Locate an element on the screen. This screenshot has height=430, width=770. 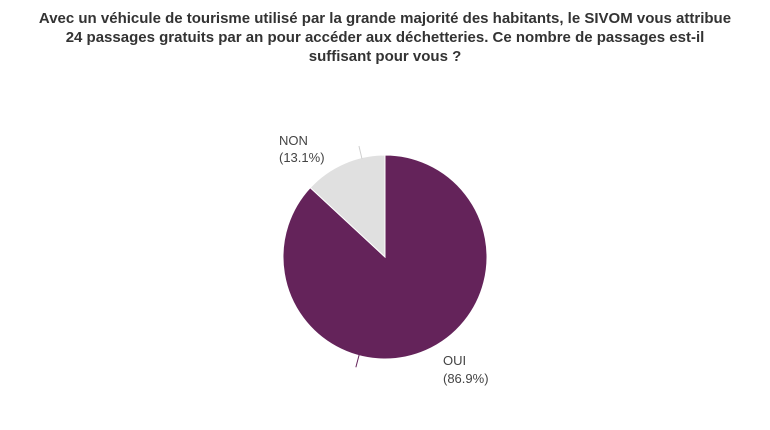
pie-slices is located at coordinates (385, 257).